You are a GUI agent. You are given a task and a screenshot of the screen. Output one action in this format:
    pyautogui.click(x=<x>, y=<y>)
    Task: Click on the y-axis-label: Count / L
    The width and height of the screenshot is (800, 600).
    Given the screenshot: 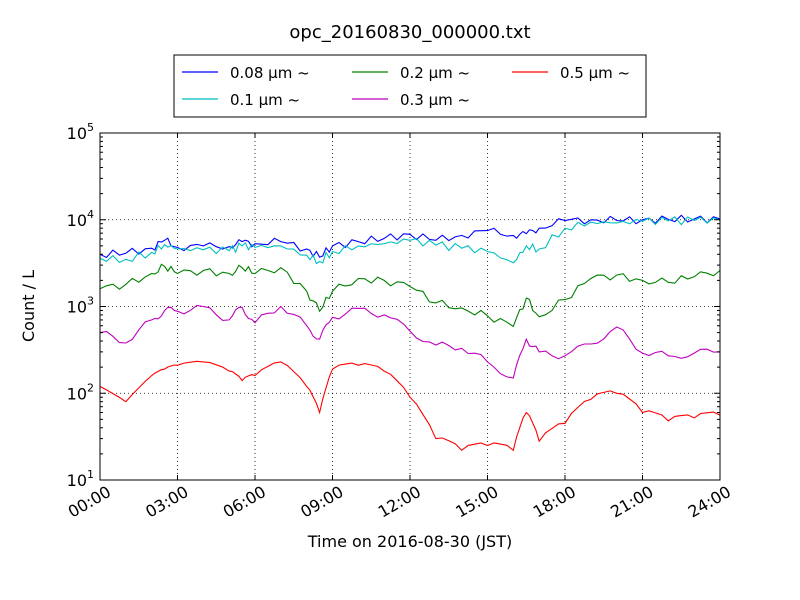 What is the action you would take?
    pyautogui.click(x=28, y=306)
    